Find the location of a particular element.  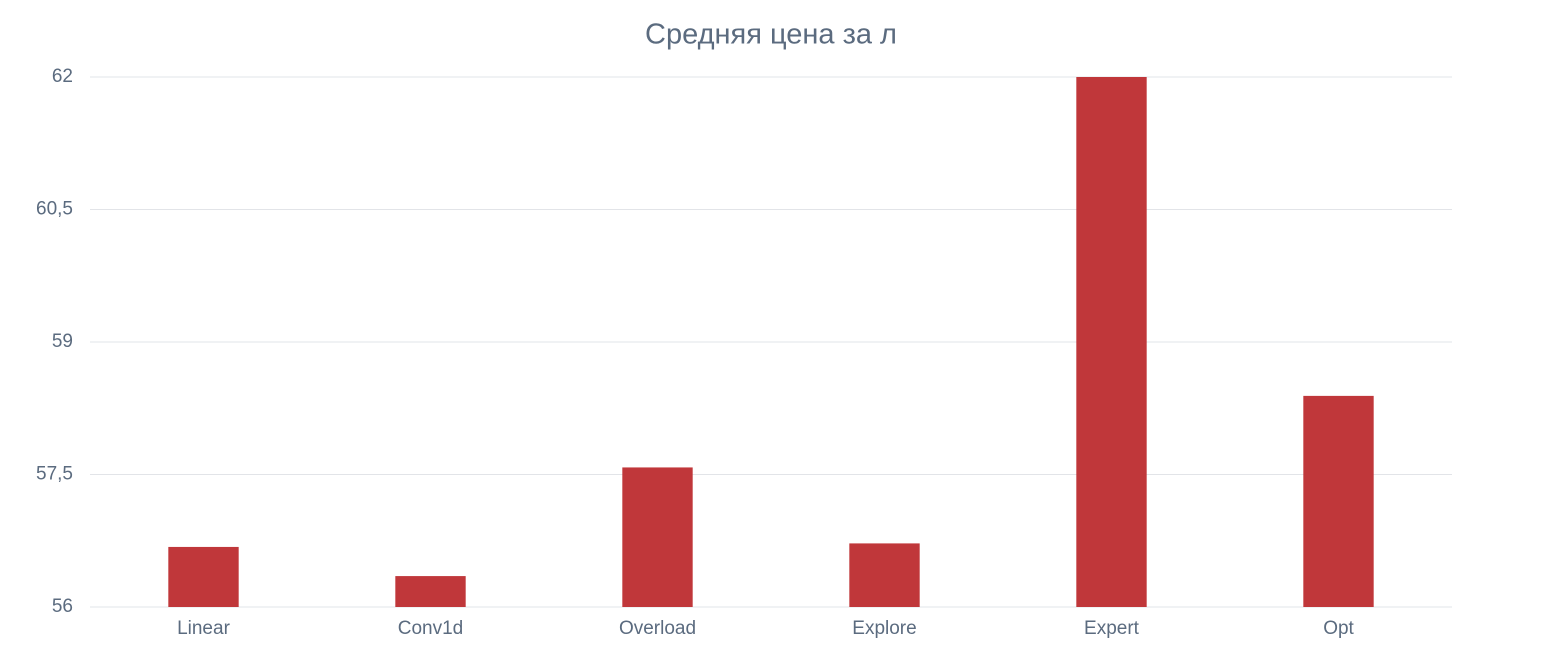

y-tick-label: 57,5 is located at coordinates (54, 474).